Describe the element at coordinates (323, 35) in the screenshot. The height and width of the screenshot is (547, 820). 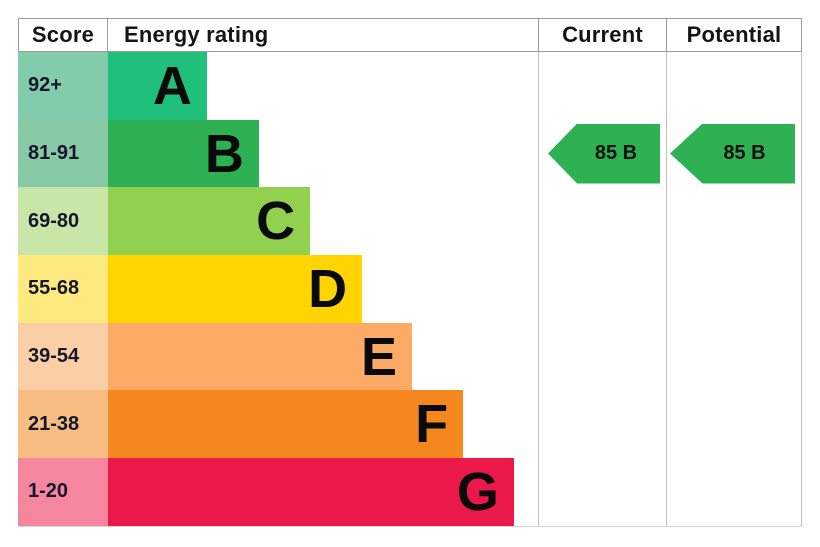
I see `header-energy-rating: Energy rating` at that location.